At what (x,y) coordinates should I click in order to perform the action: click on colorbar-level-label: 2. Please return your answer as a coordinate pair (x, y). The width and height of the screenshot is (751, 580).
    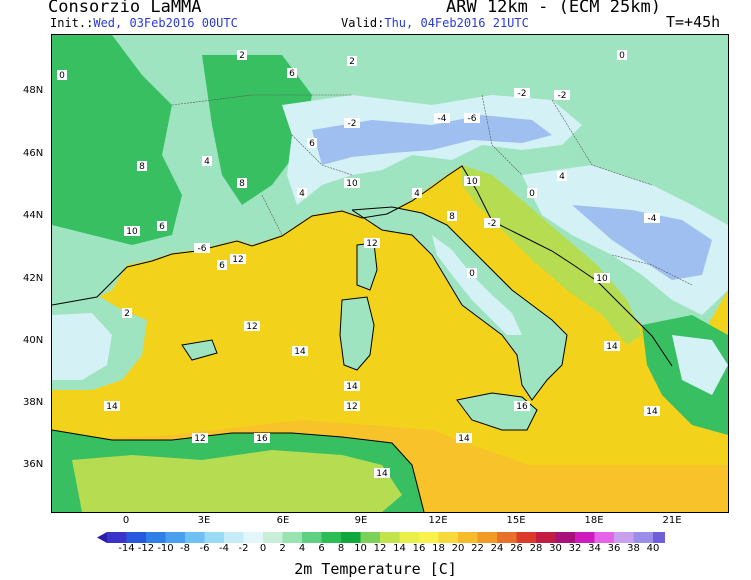
    Looking at the image, I should click on (282, 548).